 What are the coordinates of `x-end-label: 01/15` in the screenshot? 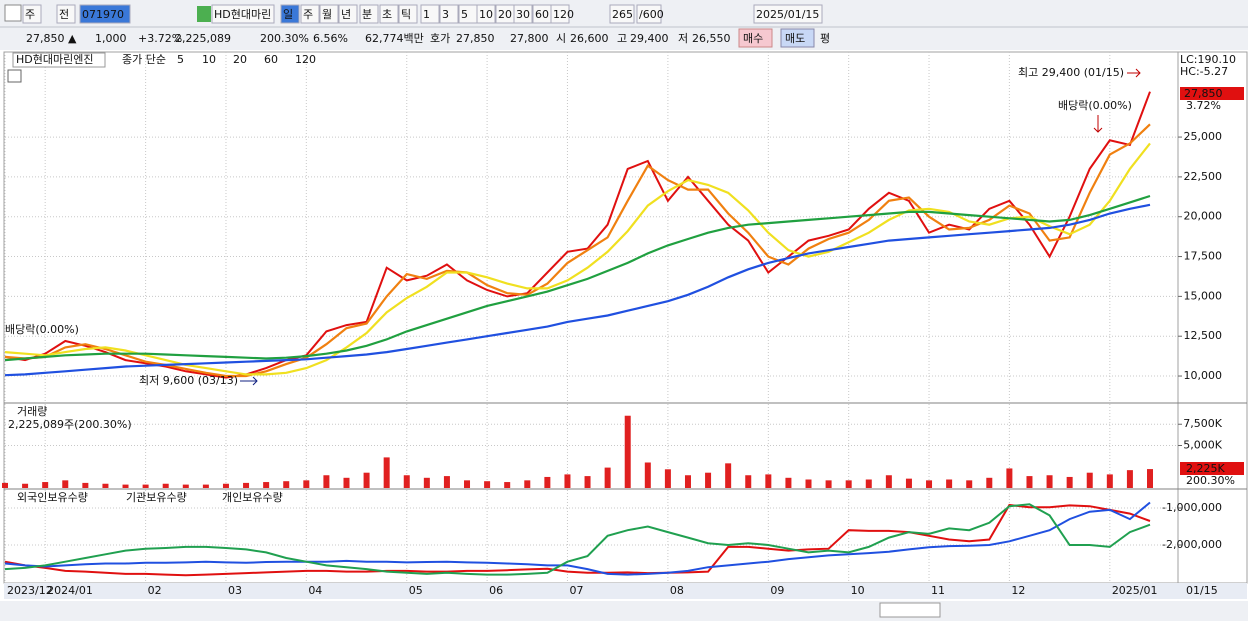 It's located at (1202, 590).